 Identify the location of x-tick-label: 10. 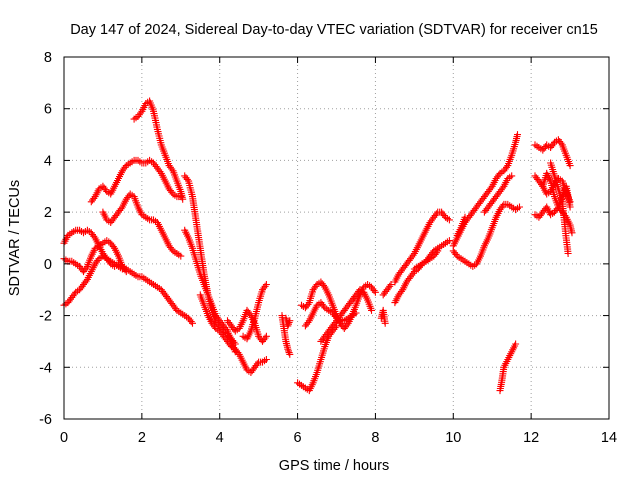
(453, 438).